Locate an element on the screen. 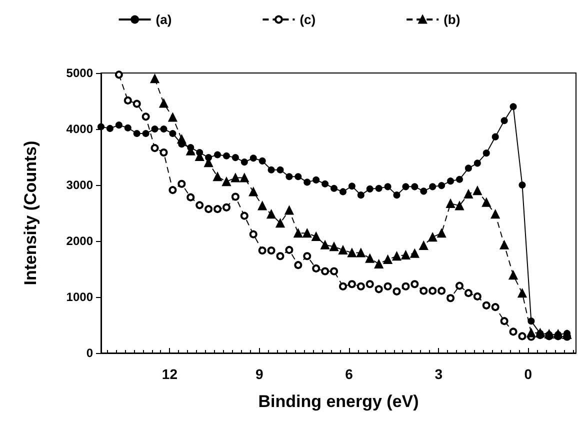 This screenshot has height=425, width=578. y-axis-title: Intensity (Counts) is located at coordinates (30, 213).